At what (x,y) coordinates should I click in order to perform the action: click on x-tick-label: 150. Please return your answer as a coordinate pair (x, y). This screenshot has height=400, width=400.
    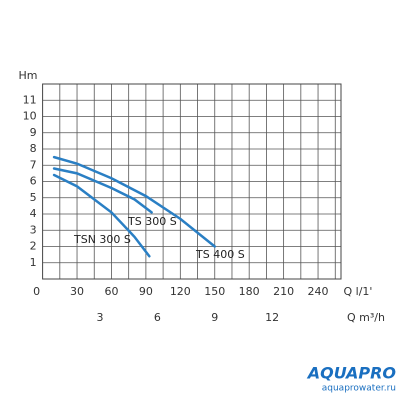
    Looking at the image, I should click on (214, 291).